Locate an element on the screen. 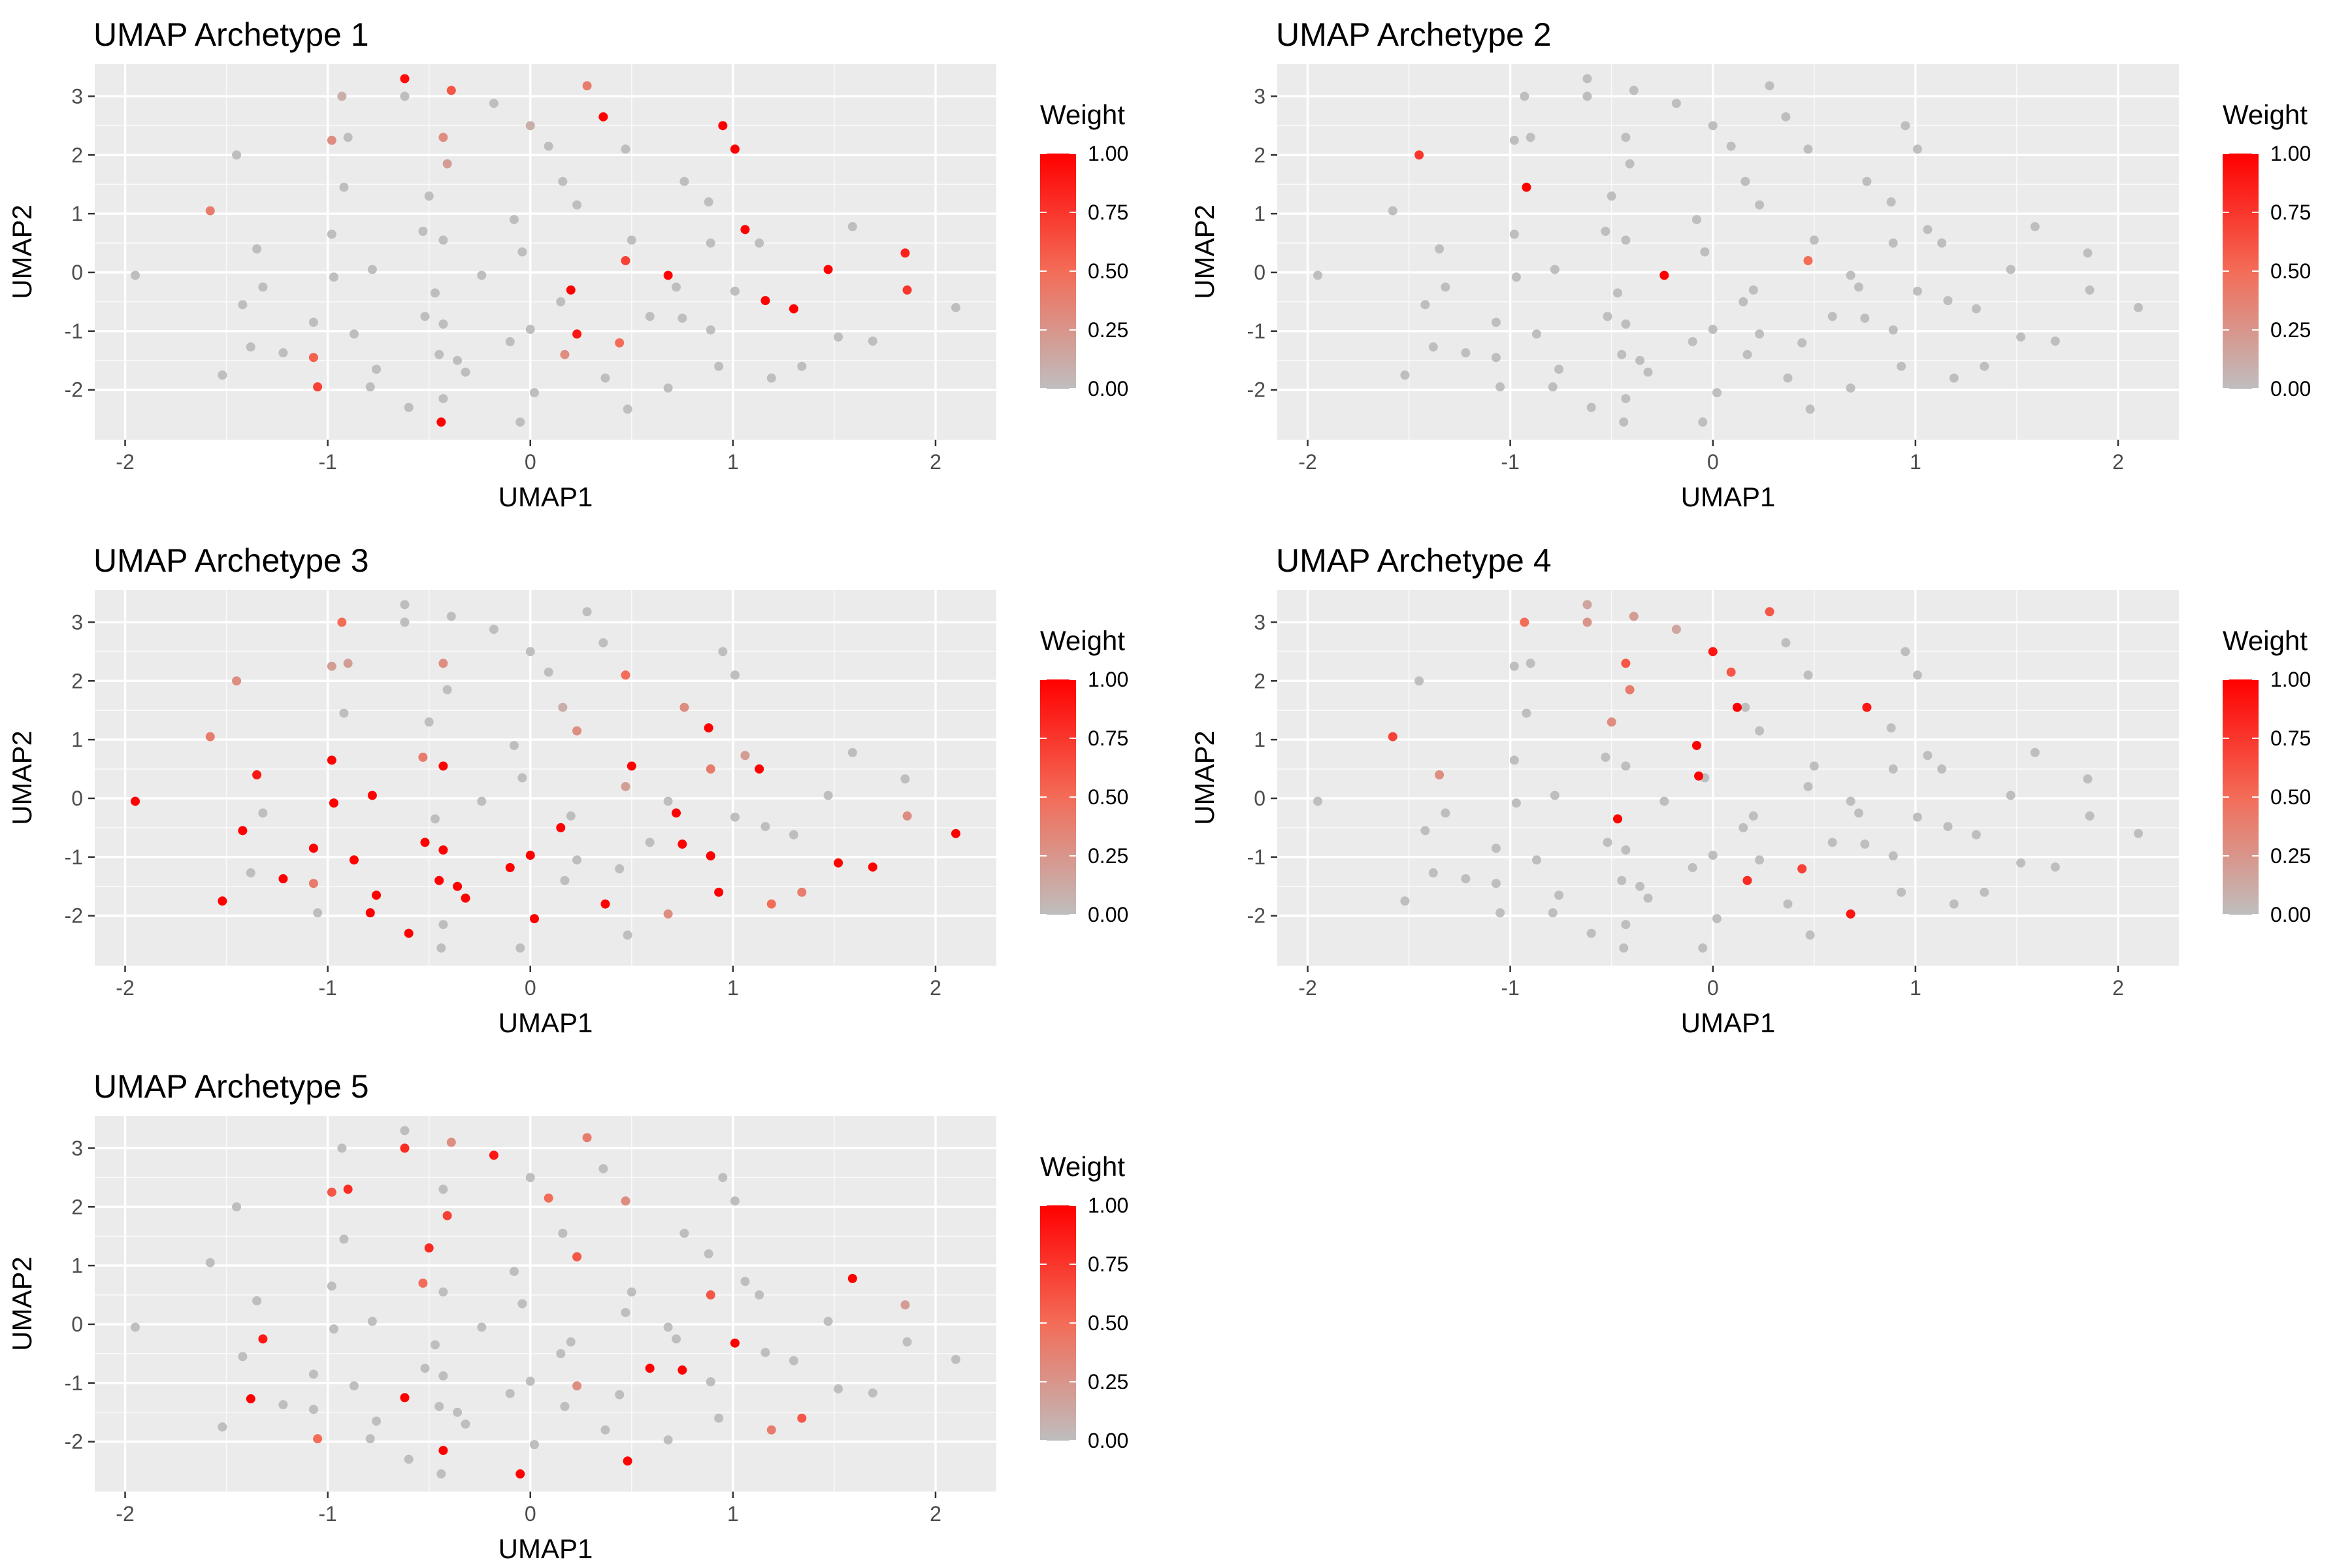 This screenshot has width=2352, height=1568. legend-label: 1.00 is located at coordinates (1108, 679).